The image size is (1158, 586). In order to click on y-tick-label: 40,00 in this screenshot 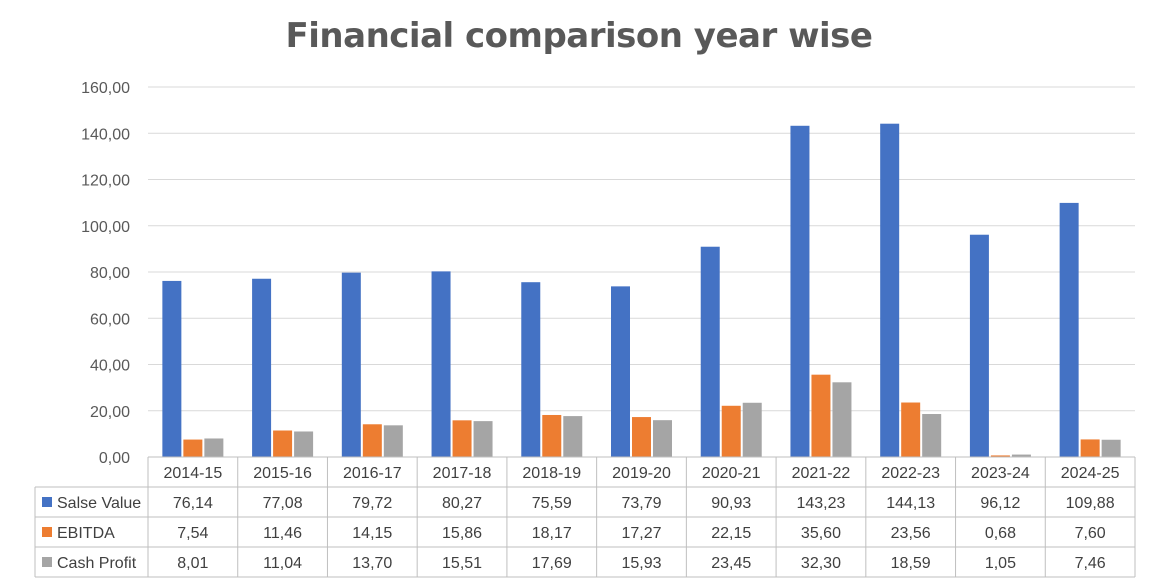, I will do `click(110, 366)`.